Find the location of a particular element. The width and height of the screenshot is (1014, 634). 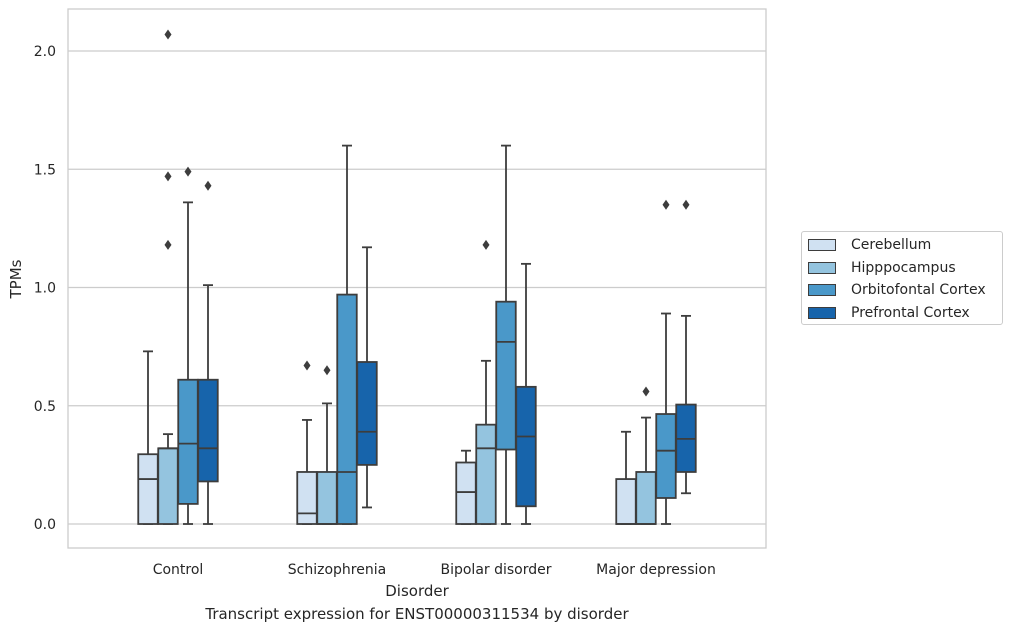

legend-item-prefrontal-cortex: Prefrontal Cortex is located at coordinates (889, 313).